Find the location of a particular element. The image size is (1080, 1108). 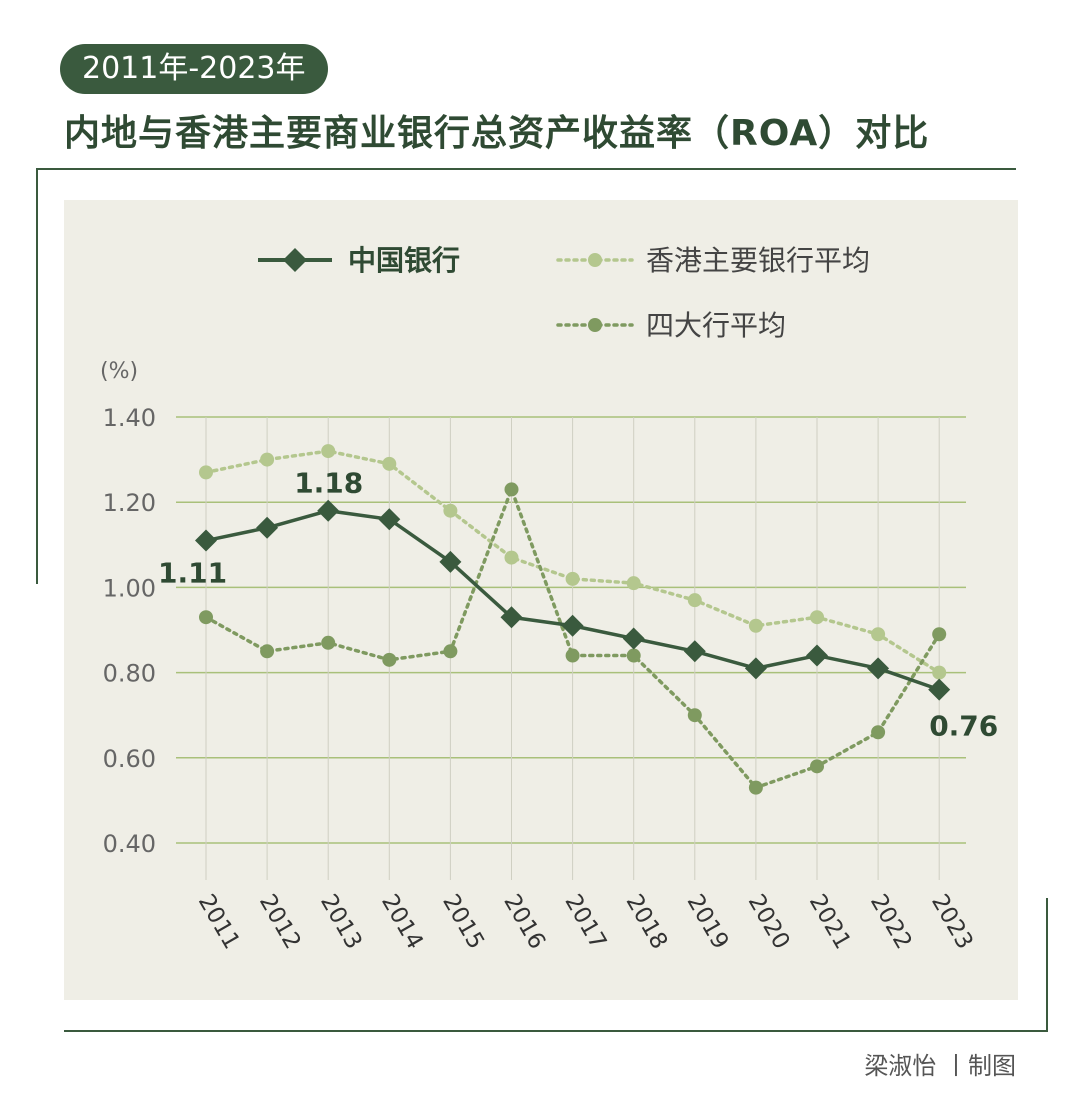

y-tick-label: 0.40 is located at coordinates (129, 844).